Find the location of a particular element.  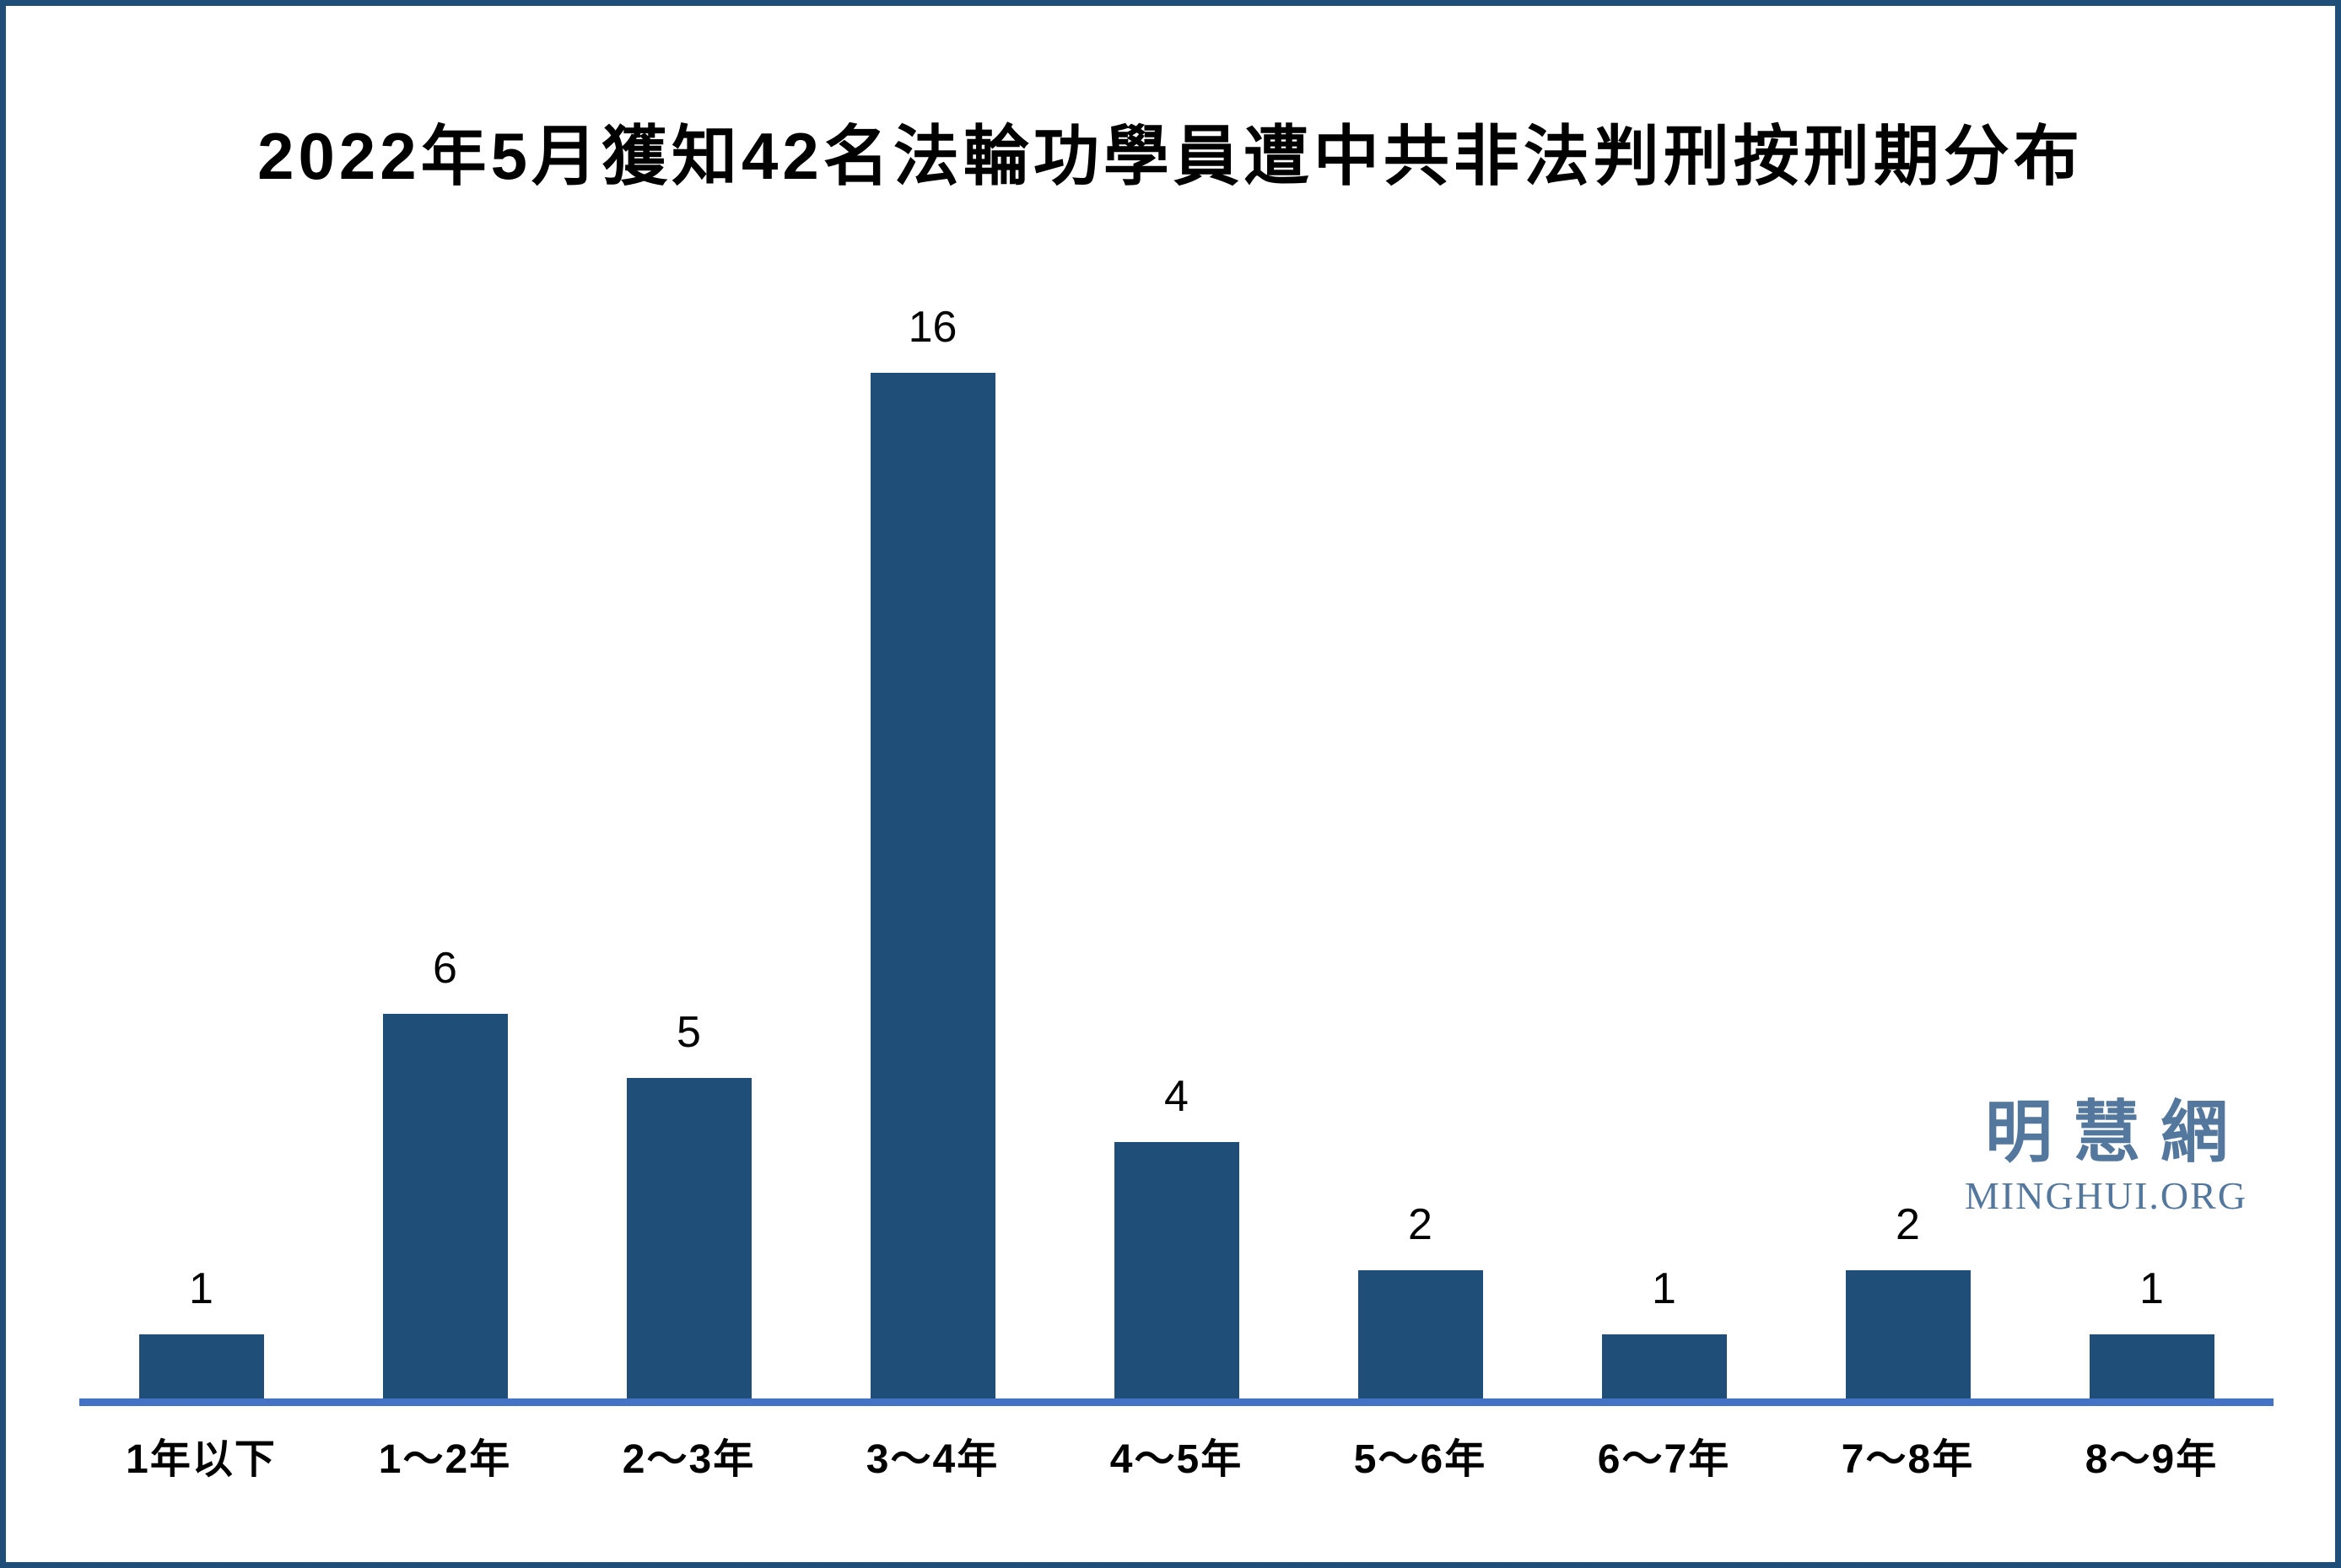

chart-title: 2022年5月獲知42名法輪功學員遭中共非法判刑按刑期分布 is located at coordinates (1170, 156).